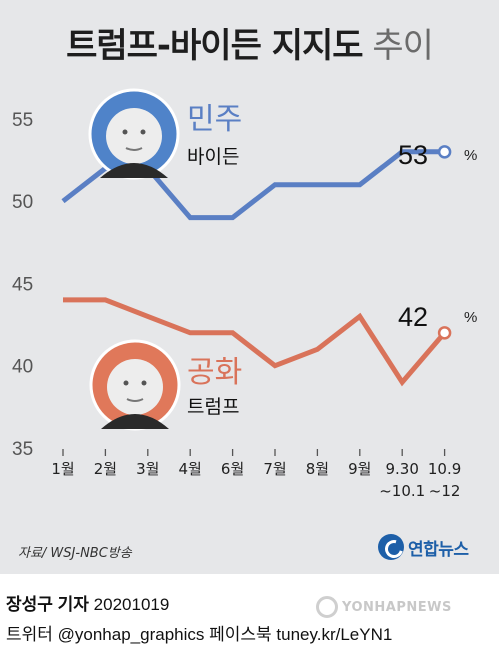 This screenshot has width=499, height=646. What do you see at coordinates (75, 553) in the screenshot?
I see `source-note: 자료/ WSJ-NBC방송` at bounding box center [75, 553].